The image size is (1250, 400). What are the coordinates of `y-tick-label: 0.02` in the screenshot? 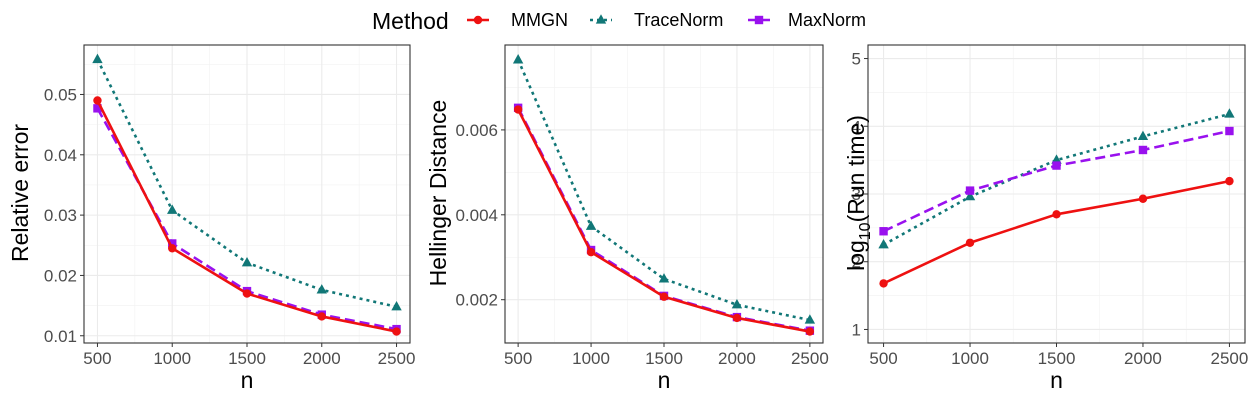 It's located at (60, 275).